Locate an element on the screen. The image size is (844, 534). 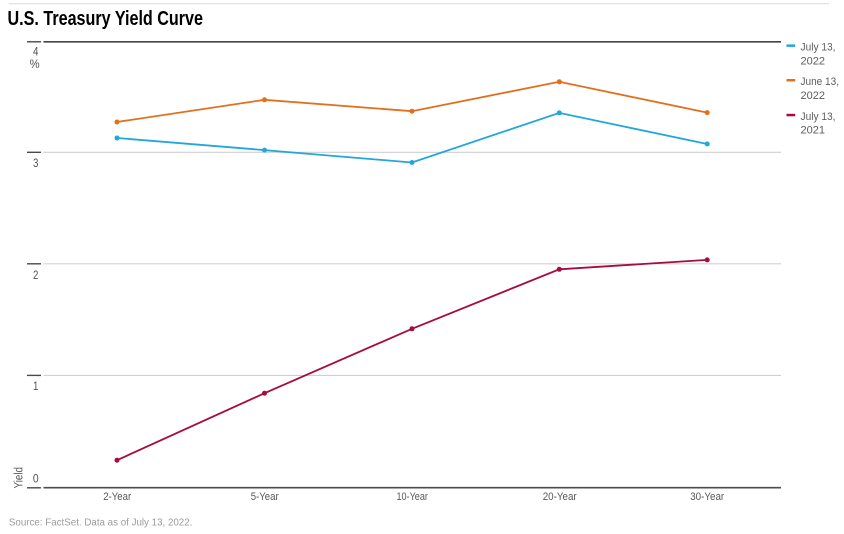
svg-text: 30-Year is located at coordinates (707, 497).